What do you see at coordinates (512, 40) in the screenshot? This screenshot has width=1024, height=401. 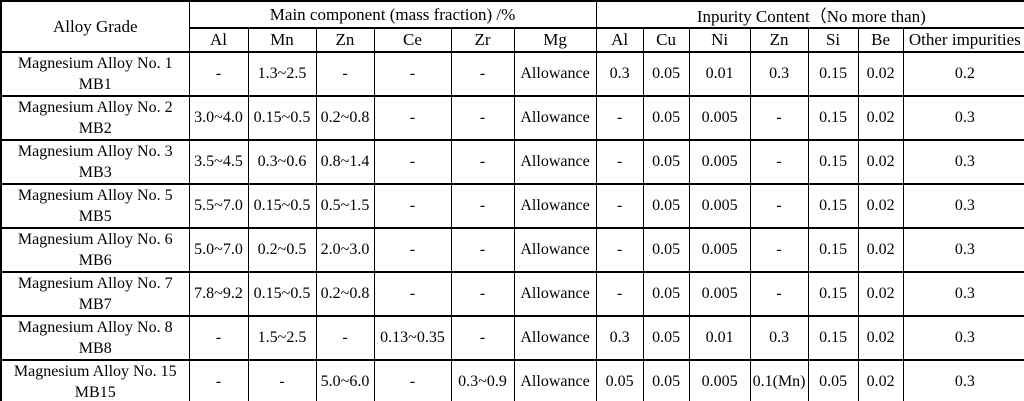 I see `sub-header-row: Al Mn Zn Ce Zr Mg Al Cu Ni Zn Si Be Other impurities` at bounding box center [512, 40].